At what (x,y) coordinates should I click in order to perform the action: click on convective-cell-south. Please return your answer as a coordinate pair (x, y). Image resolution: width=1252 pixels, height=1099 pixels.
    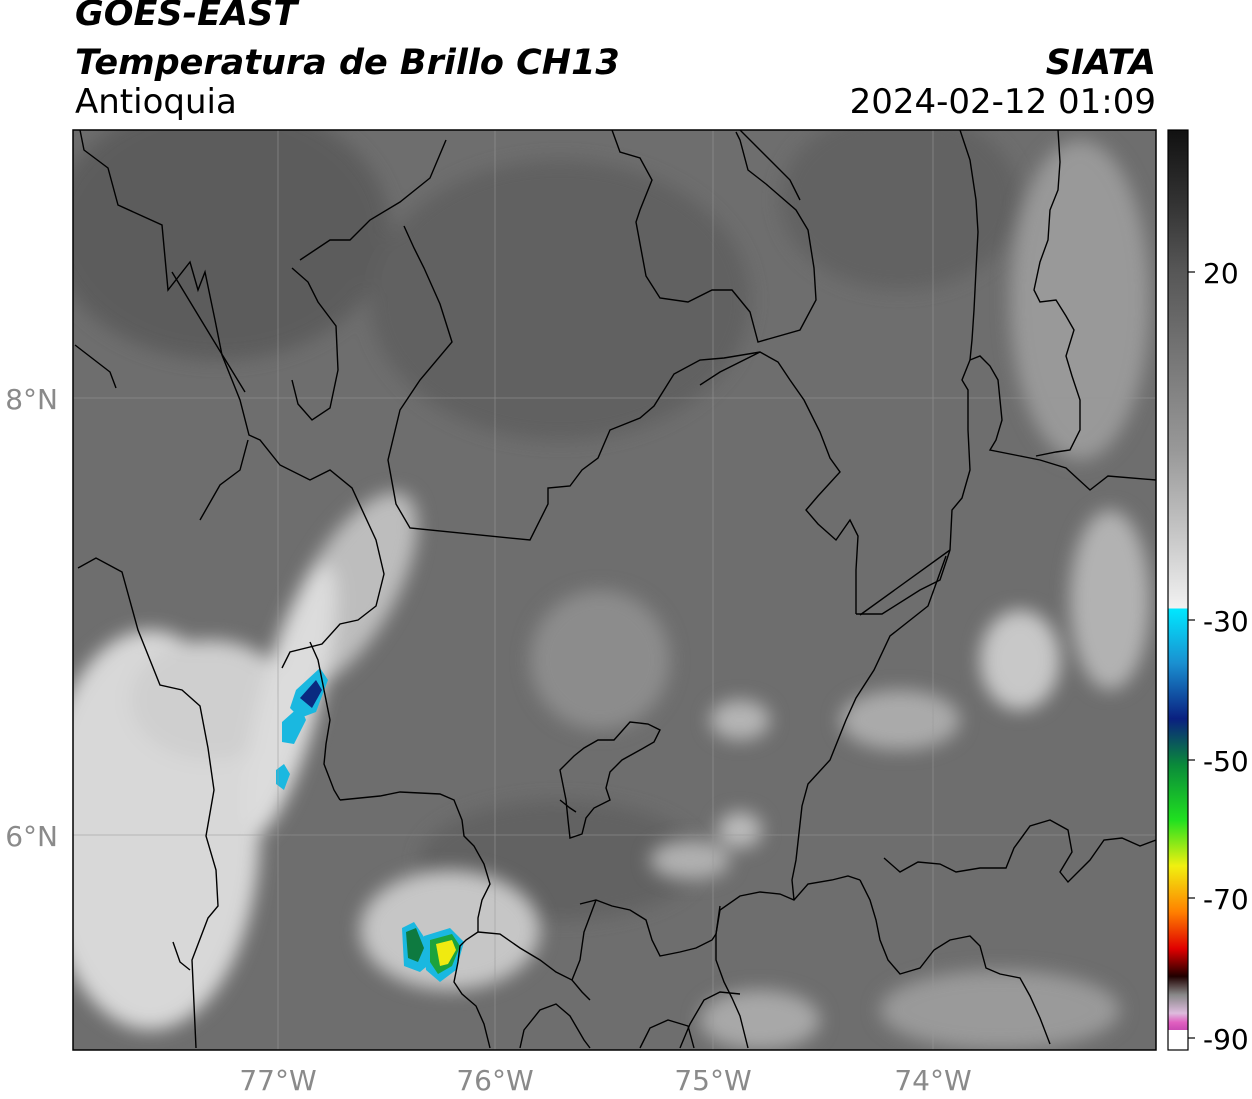
    Looking at the image, I should click on (433, 952).